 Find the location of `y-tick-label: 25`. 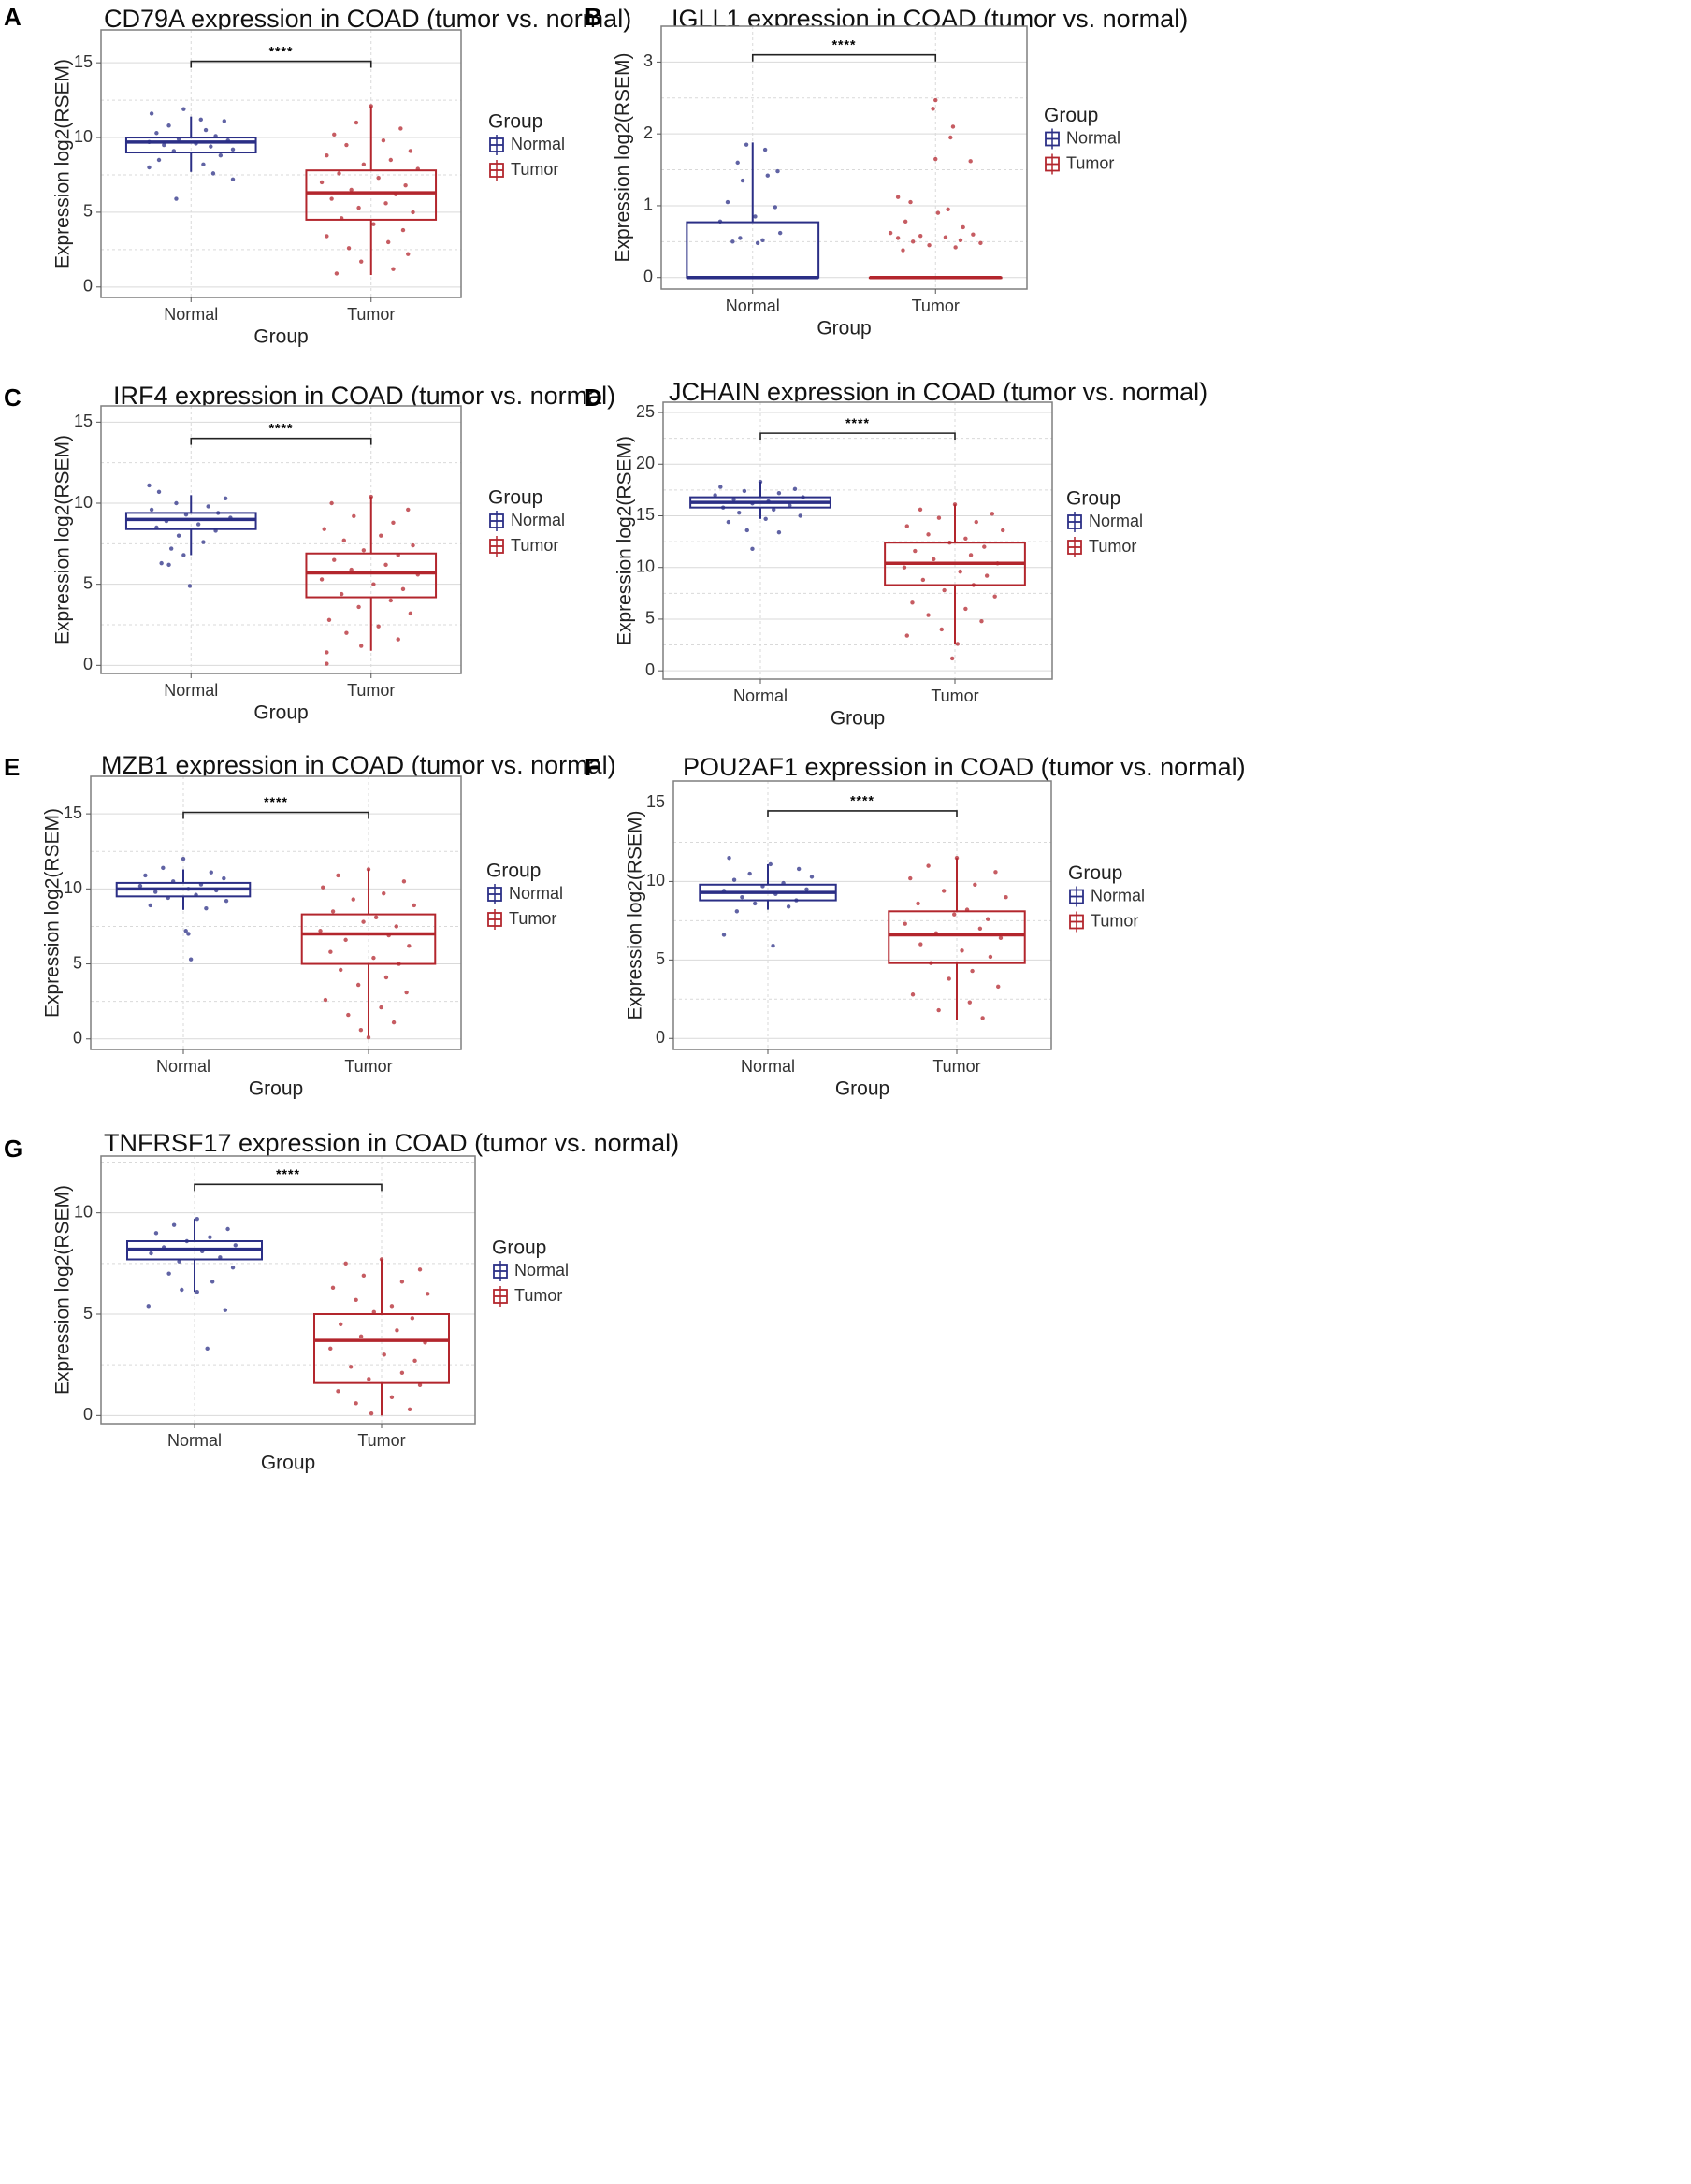

y-tick-label: 25 is located at coordinates (645, 411).